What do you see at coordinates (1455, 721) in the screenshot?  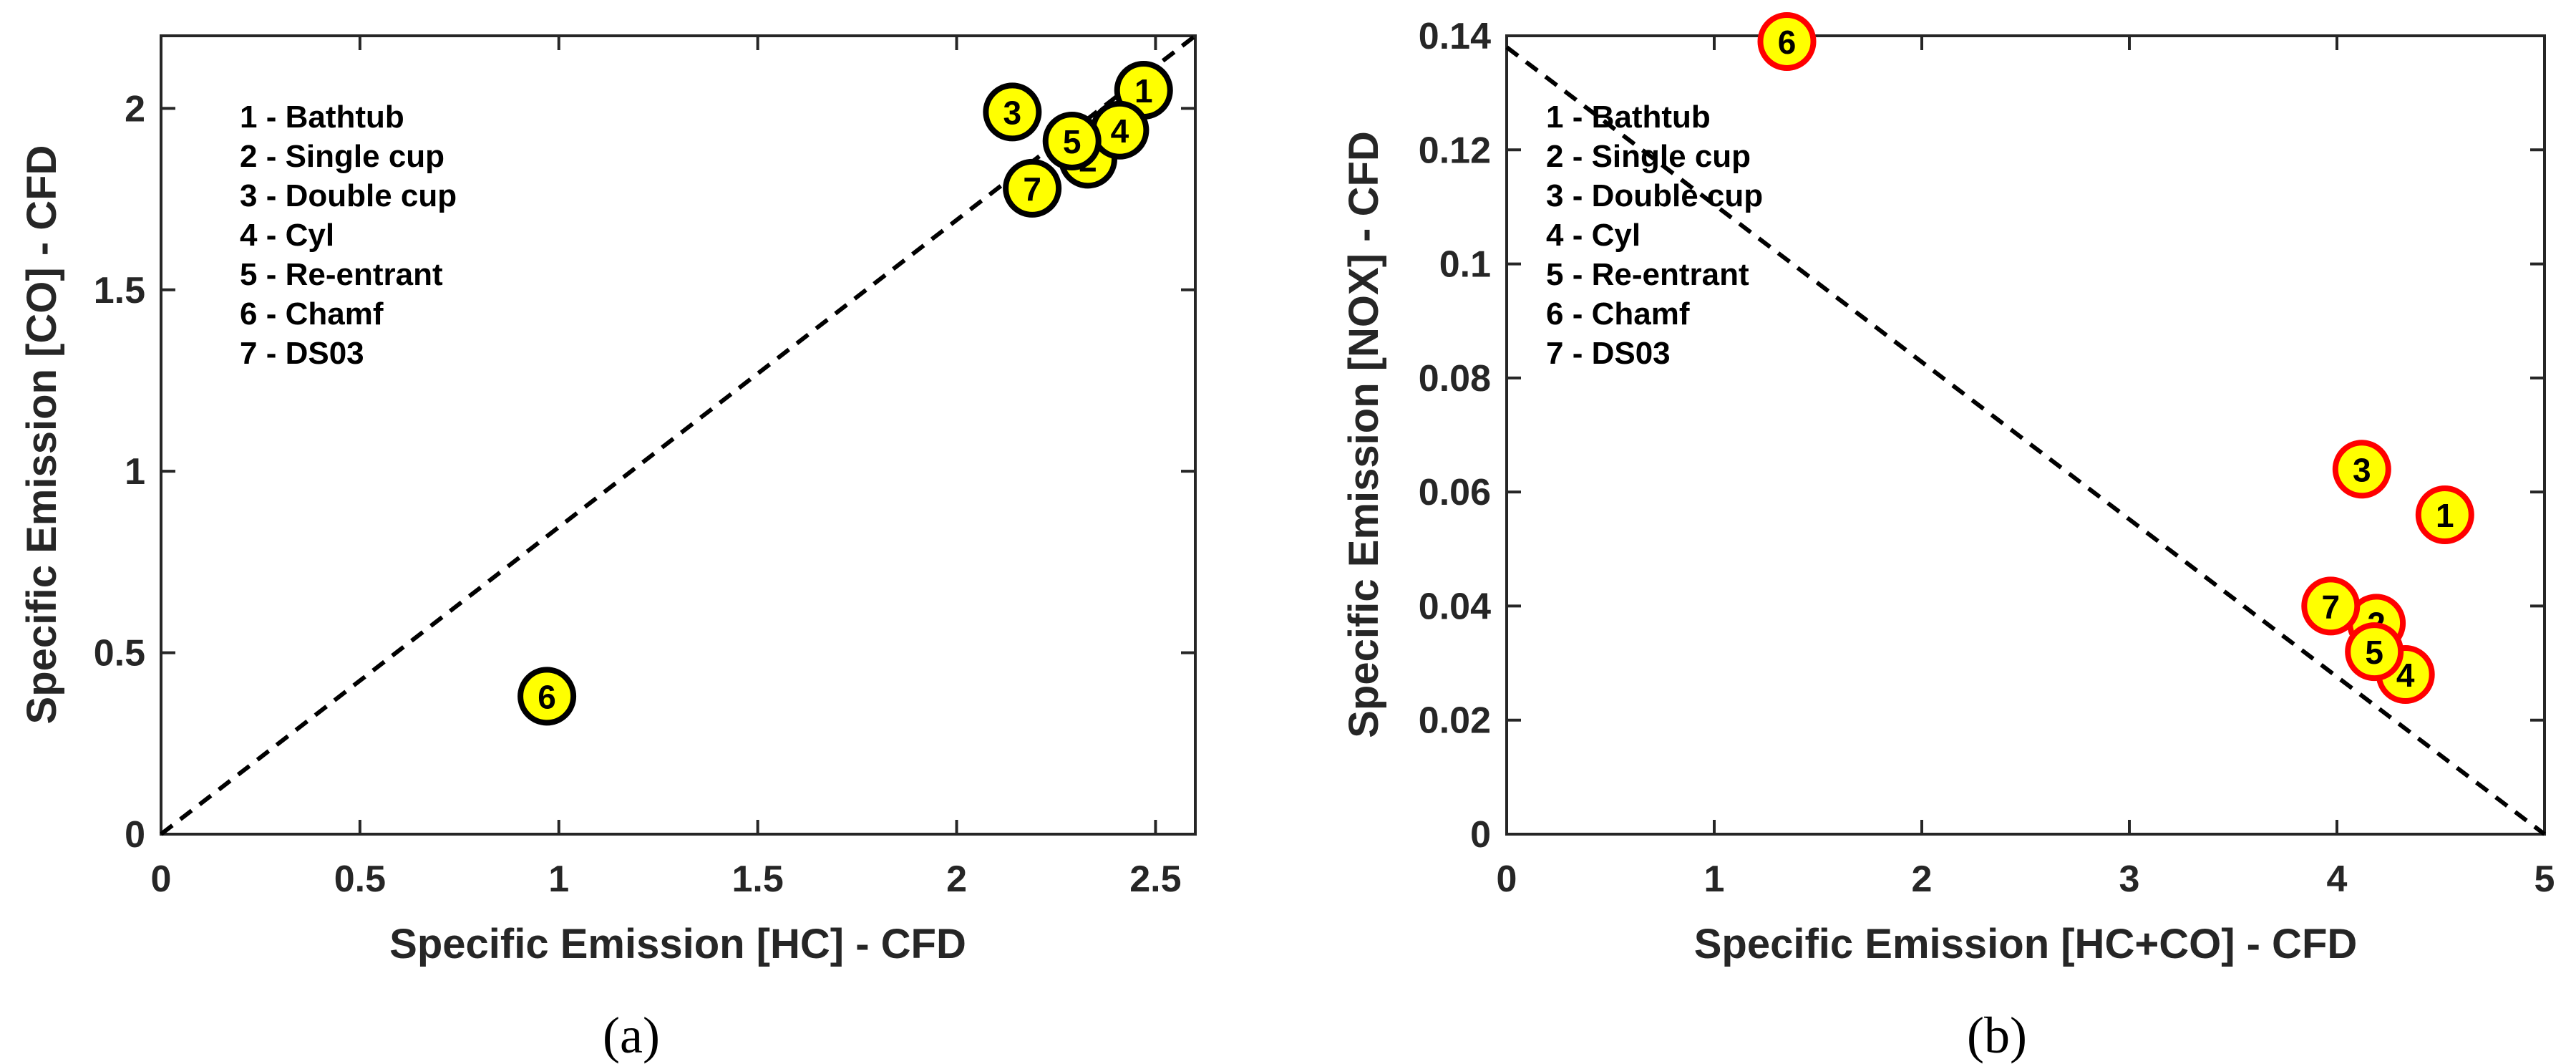 I see `y-tick-label-b: 0.02` at bounding box center [1455, 721].